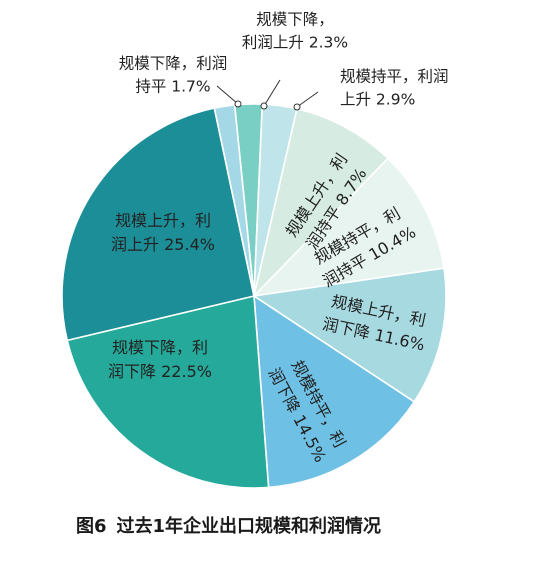 The image size is (537, 569). Describe the element at coordinates (295, 31) in the screenshot. I see `slice-callout-label: 规模下降，利润上升 2.3%` at that location.